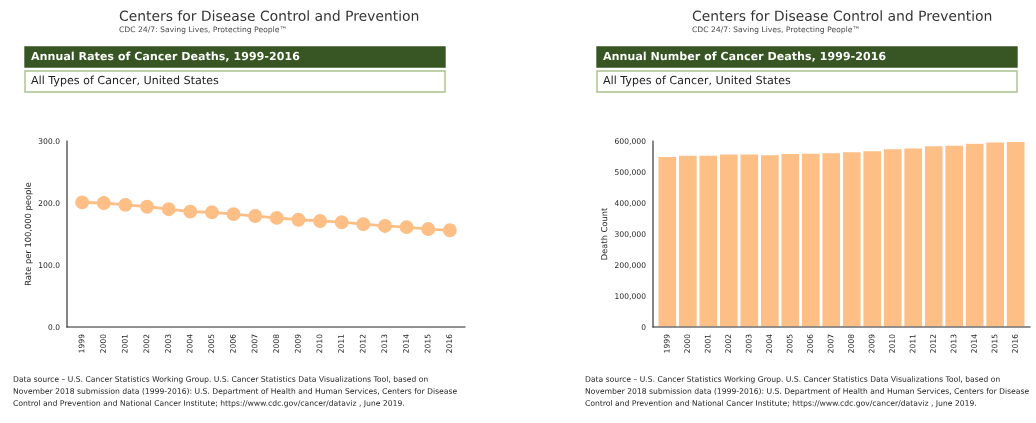 This screenshot has height=423, width=1036. What do you see at coordinates (165, 56) in the screenshot?
I see `chart-title: Annual Rates of Cancer Deaths, 1999-2016` at bounding box center [165, 56].